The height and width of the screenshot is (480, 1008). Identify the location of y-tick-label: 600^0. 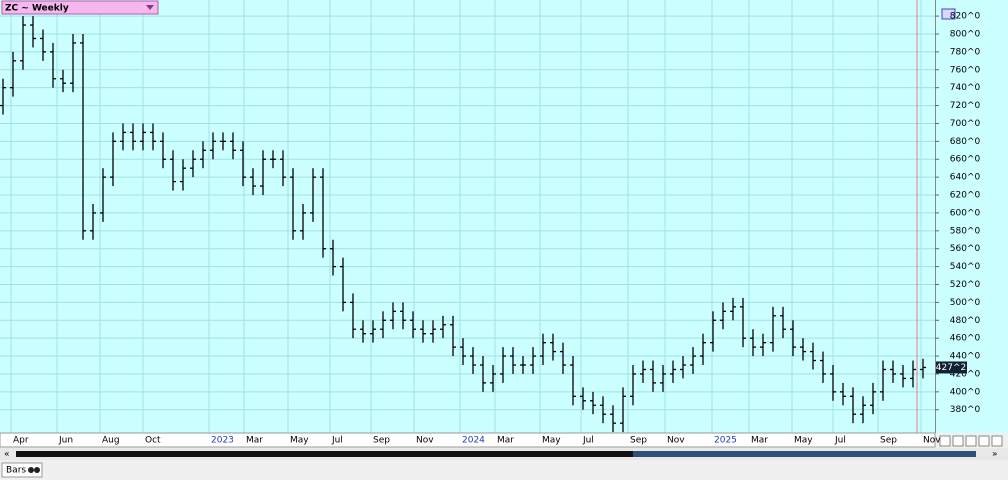
(965, 213).